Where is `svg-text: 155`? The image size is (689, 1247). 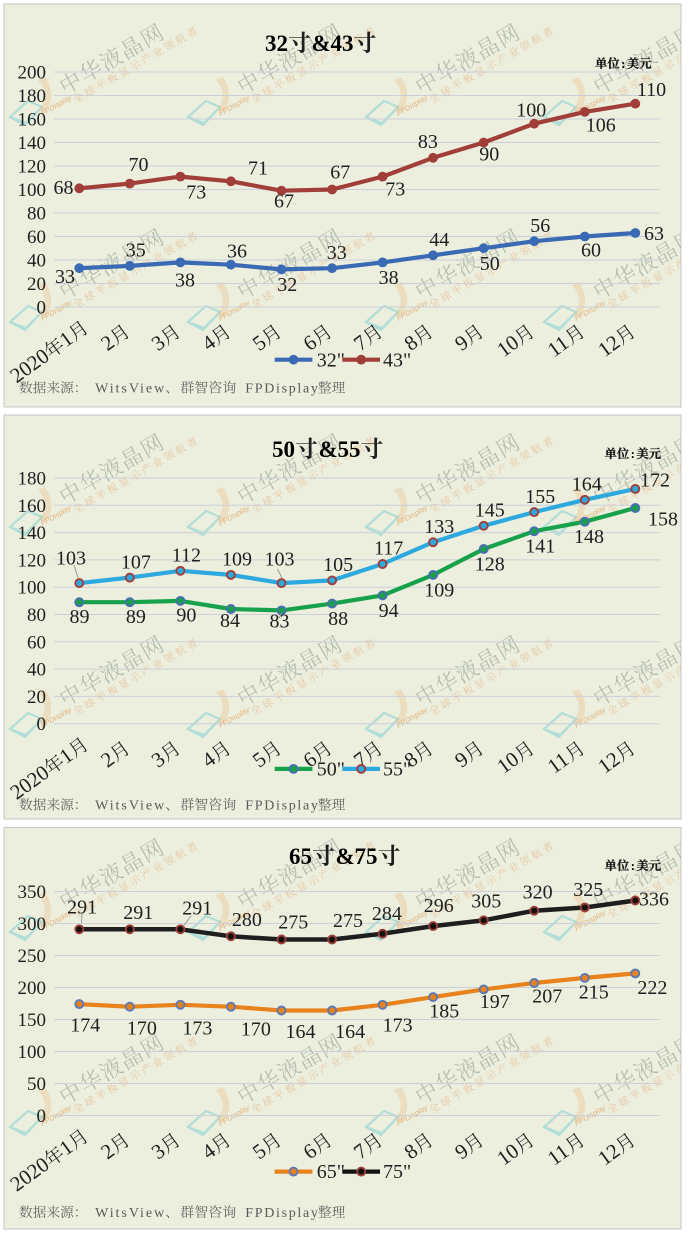
svg-text: 155 is located at coordinates (540, 497).